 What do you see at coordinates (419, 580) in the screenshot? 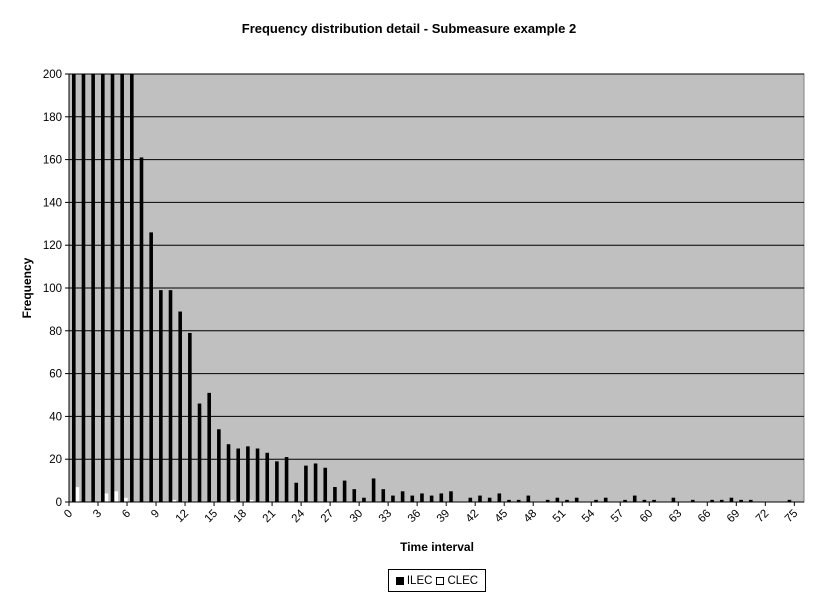
I see `legend-label-ilec: ILEC` at bounding box center [419, 580].